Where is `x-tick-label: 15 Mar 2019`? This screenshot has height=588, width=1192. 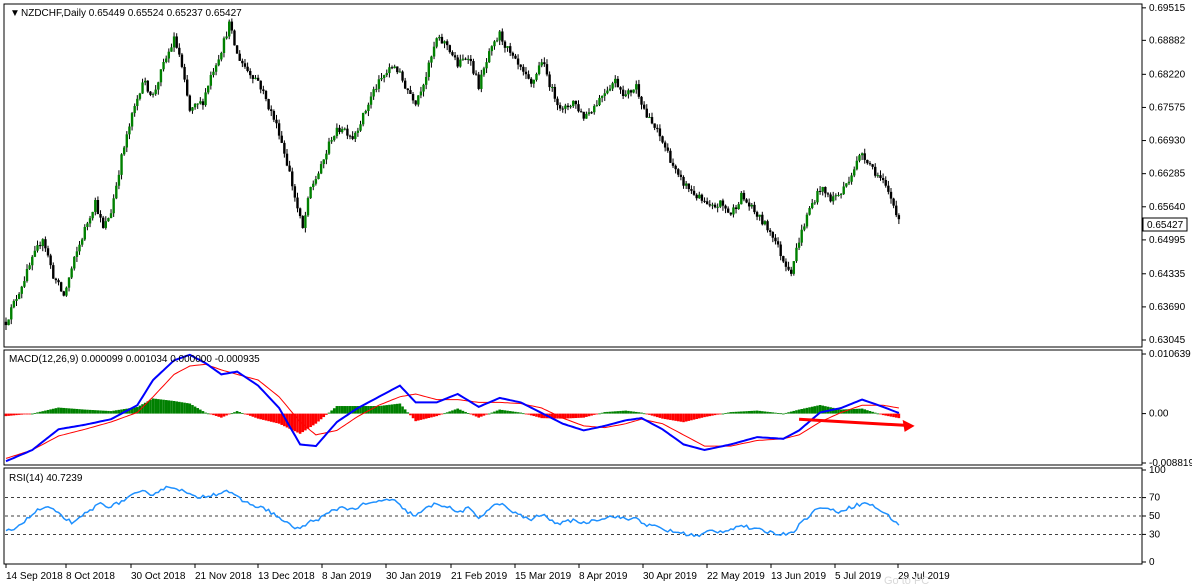
x-tick-label: 15 Mar 2019 is located at coordinates (543, 576).